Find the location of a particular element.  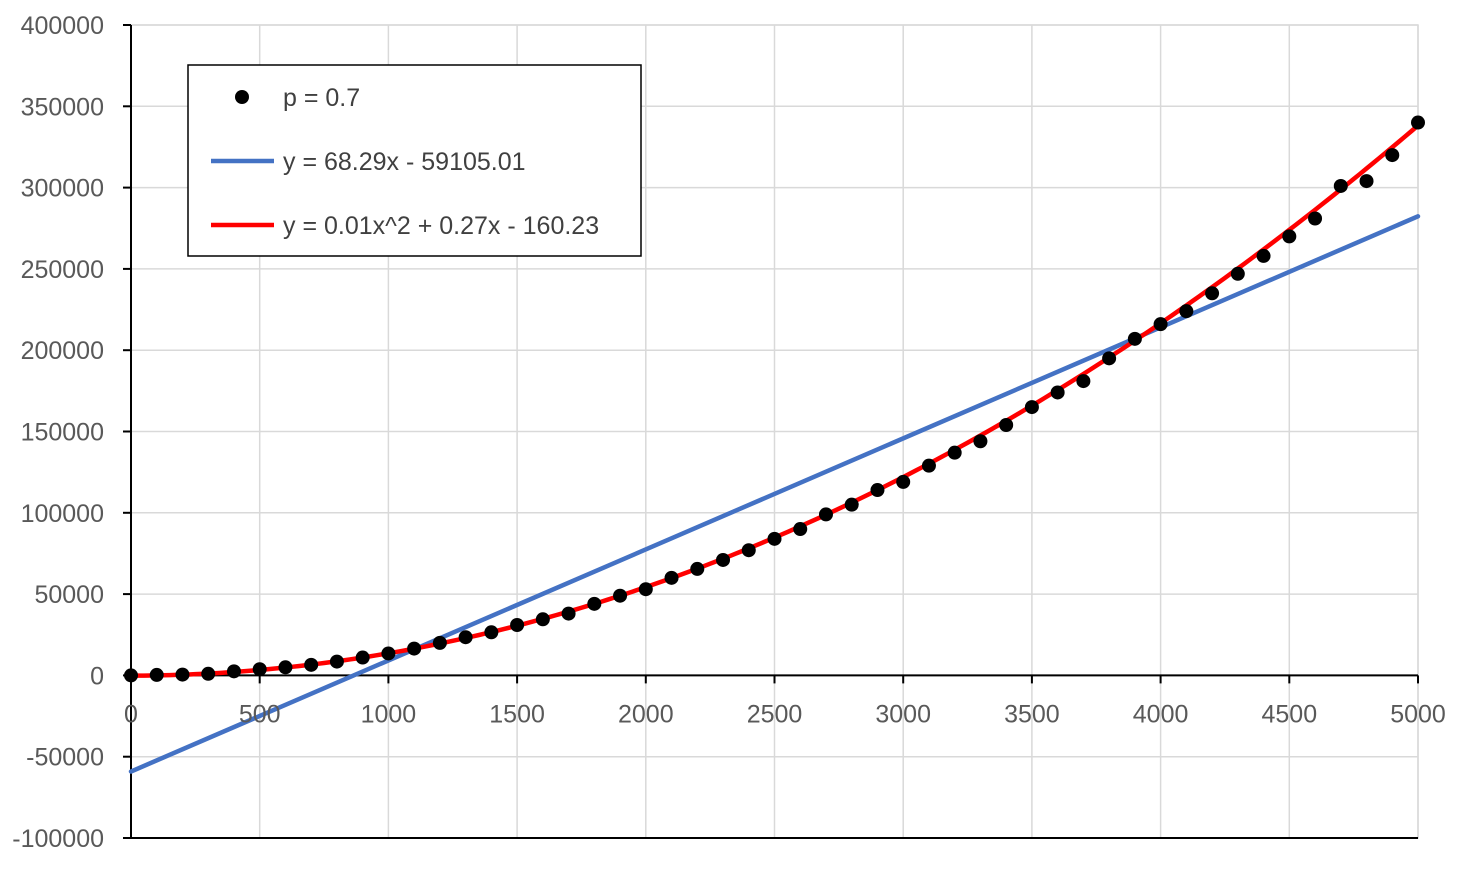

y-tick-label: 200000 is located at coordinates (62, 351).